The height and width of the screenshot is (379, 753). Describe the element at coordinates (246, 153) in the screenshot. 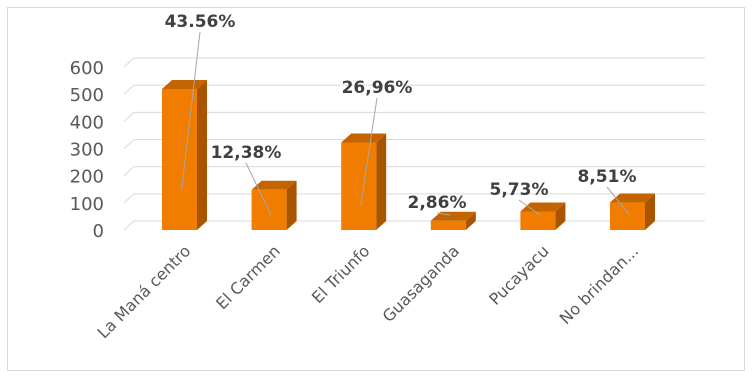

I see `data-label: 12,38%` at that location.